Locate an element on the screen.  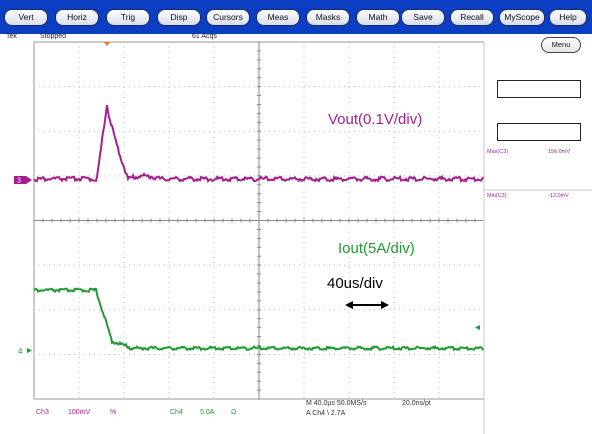
cursors-button: Cursors is located at coordinates (228, 17).